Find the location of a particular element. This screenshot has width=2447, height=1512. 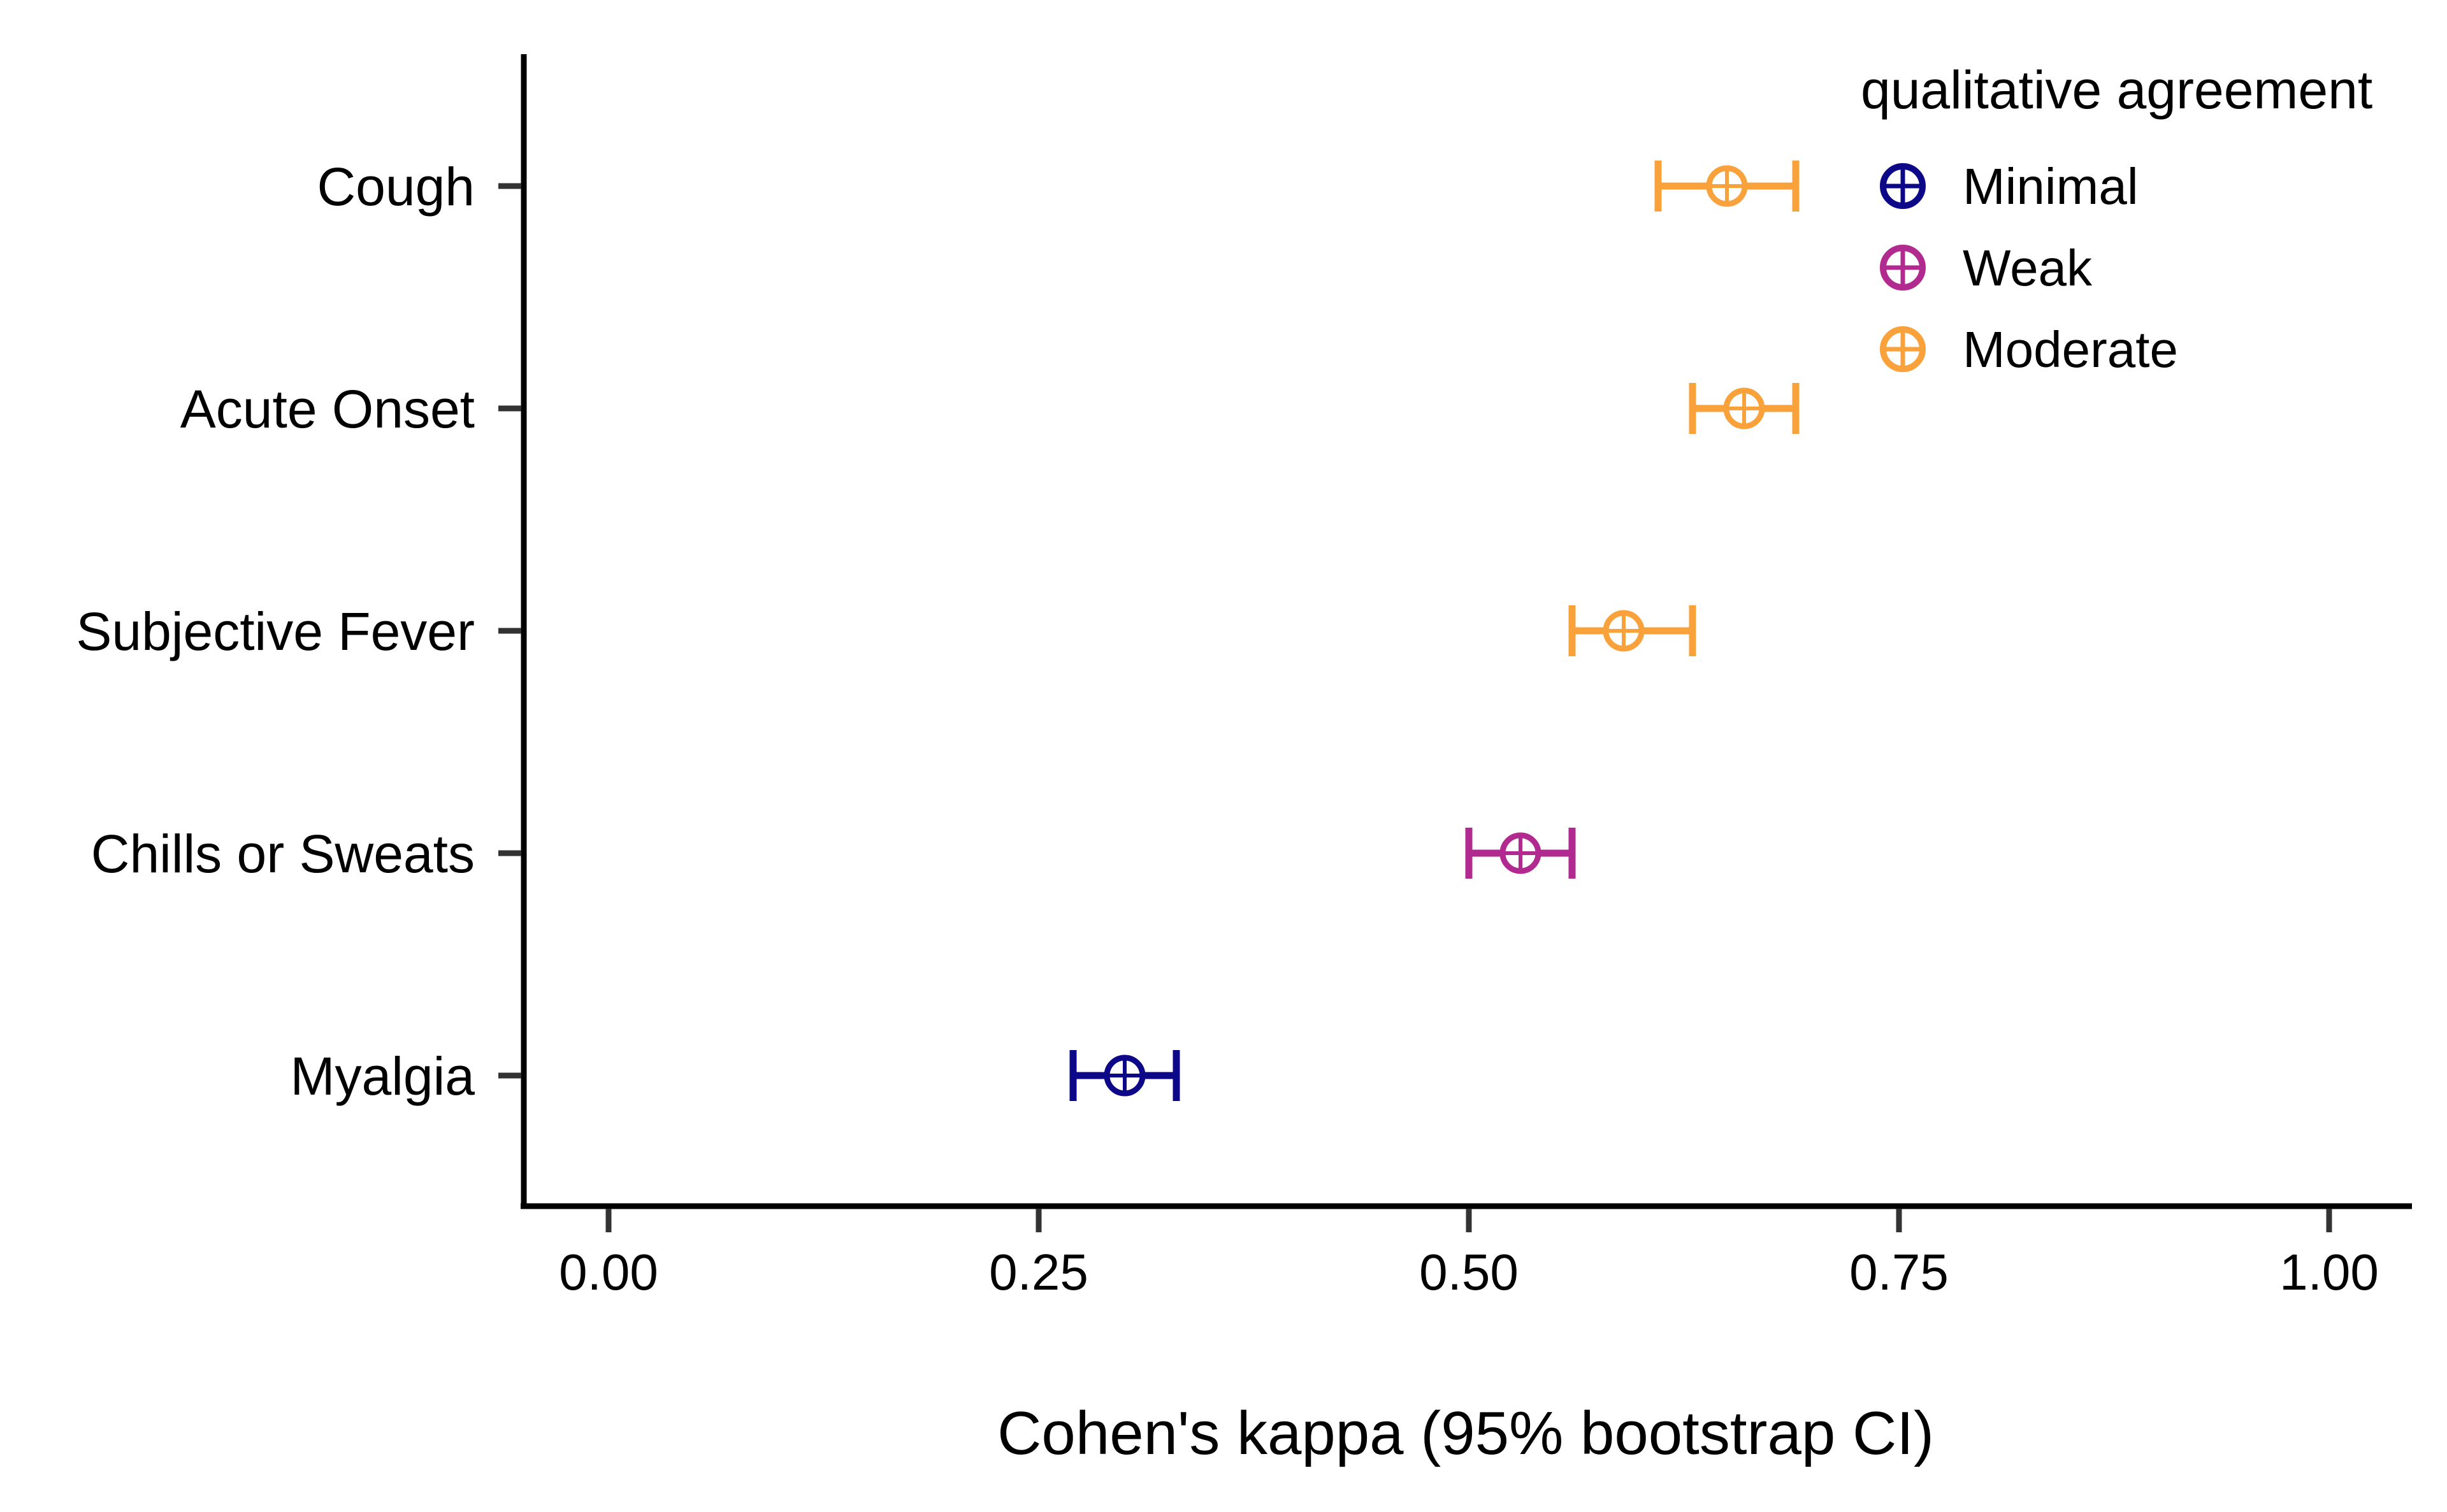

y-tick-label: Subjective Fever is located at coordinates (275, 631).